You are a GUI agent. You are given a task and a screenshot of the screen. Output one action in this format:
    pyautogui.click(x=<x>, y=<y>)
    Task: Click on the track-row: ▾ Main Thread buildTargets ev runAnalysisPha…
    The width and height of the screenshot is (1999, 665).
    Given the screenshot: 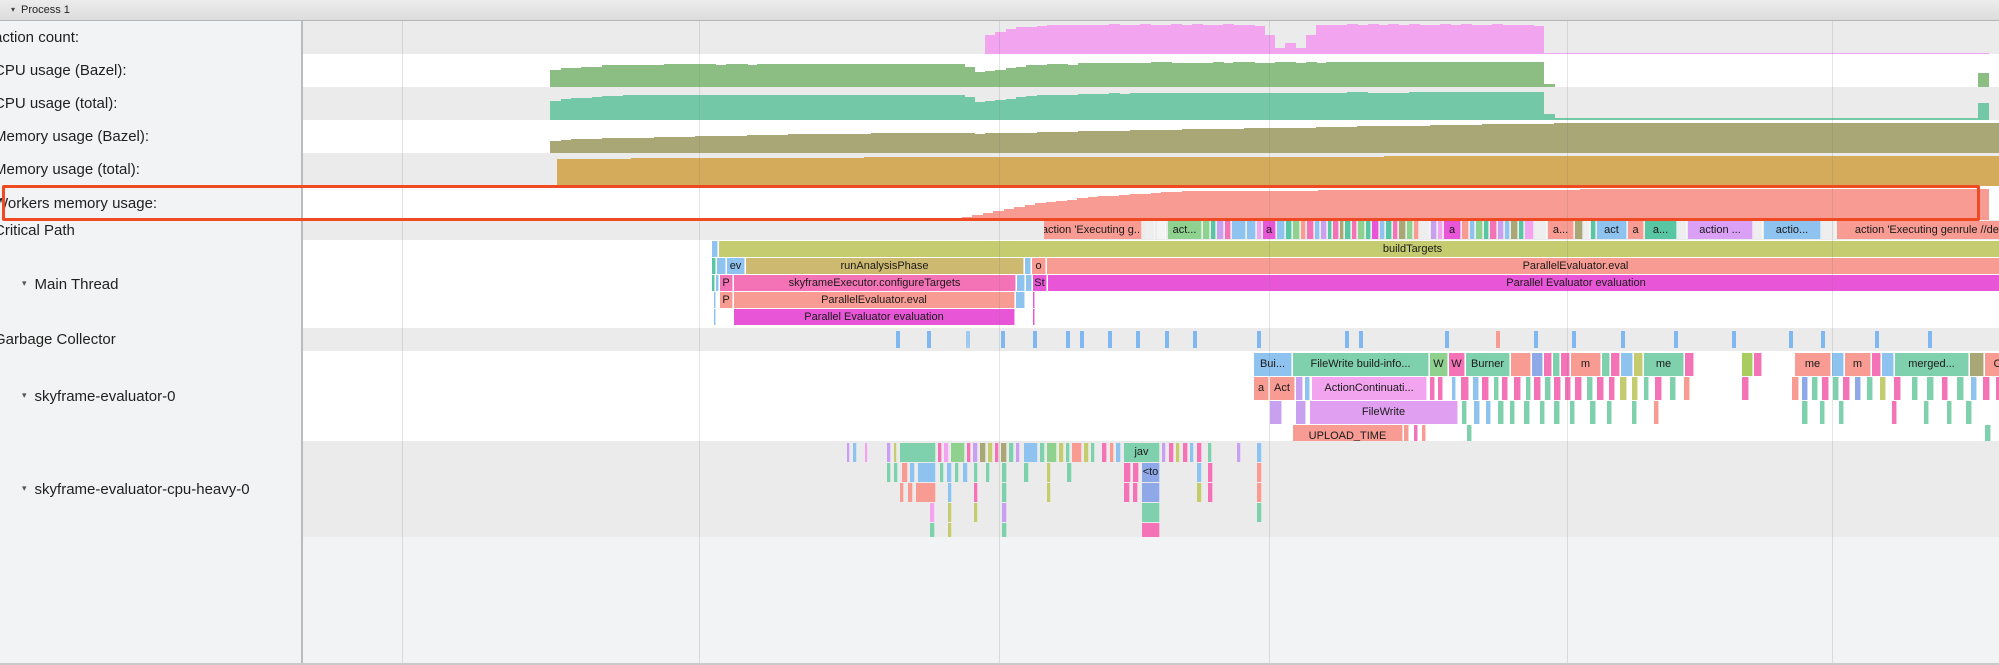 What is the action you would take?
    pyautogui.click(x=999, y=284)
    